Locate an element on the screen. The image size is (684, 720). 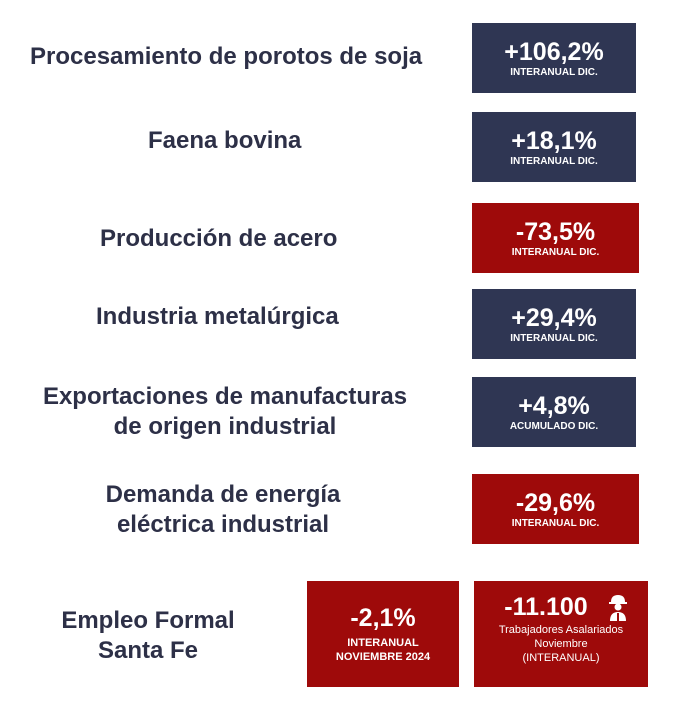
indicator-box-faena: +18,1% INTERANUAL DIC. is located at coordinates (554, 147).